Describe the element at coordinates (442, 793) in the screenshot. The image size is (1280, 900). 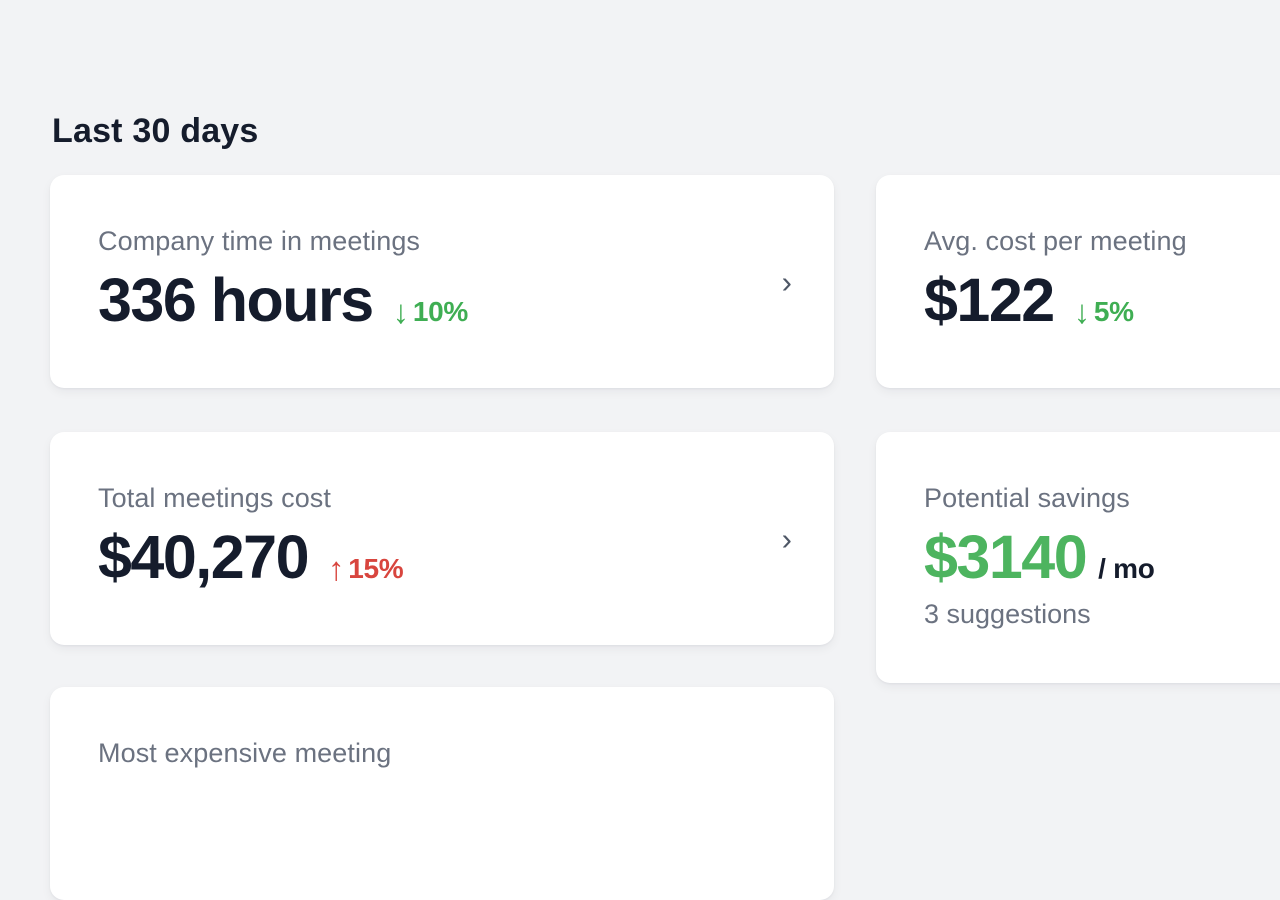
I see `card-most-expensive: Most expensive meeting` at that location.